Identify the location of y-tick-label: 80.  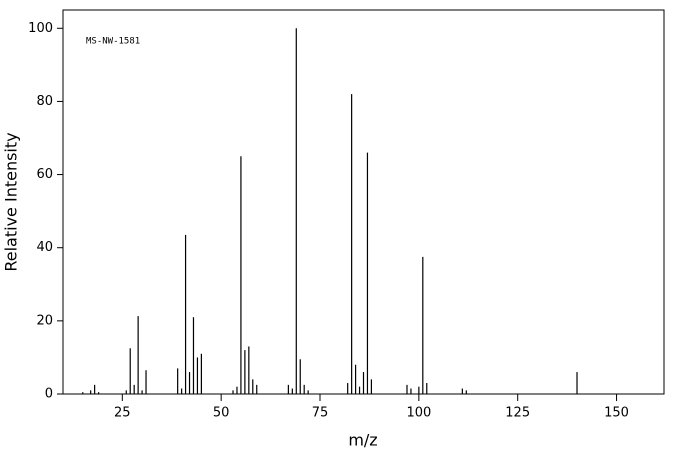
(44, 101).